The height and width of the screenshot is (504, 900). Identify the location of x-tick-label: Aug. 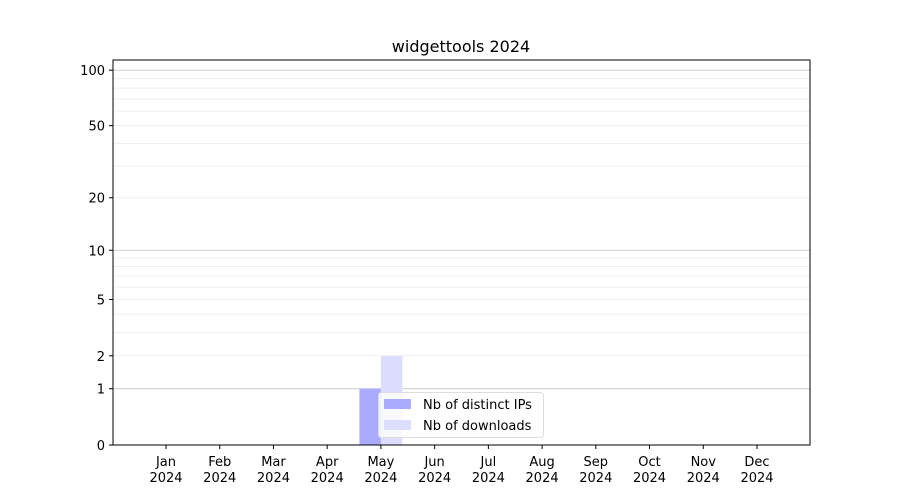
(541, 462).